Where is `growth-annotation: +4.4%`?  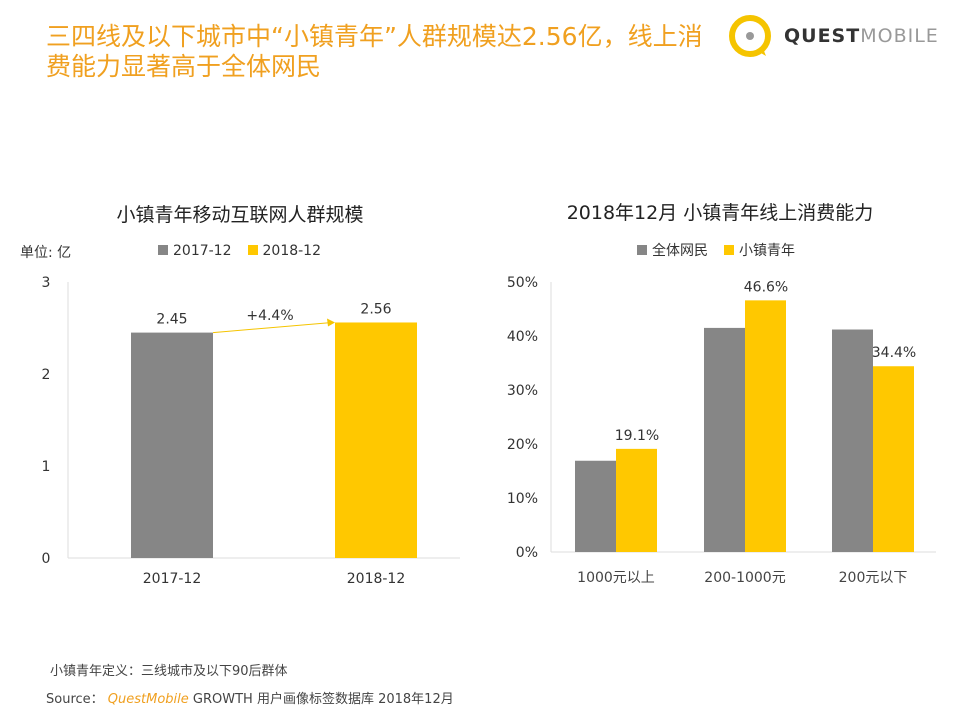
growth-annotation: +4.4% is located at coordinates (269, 316).